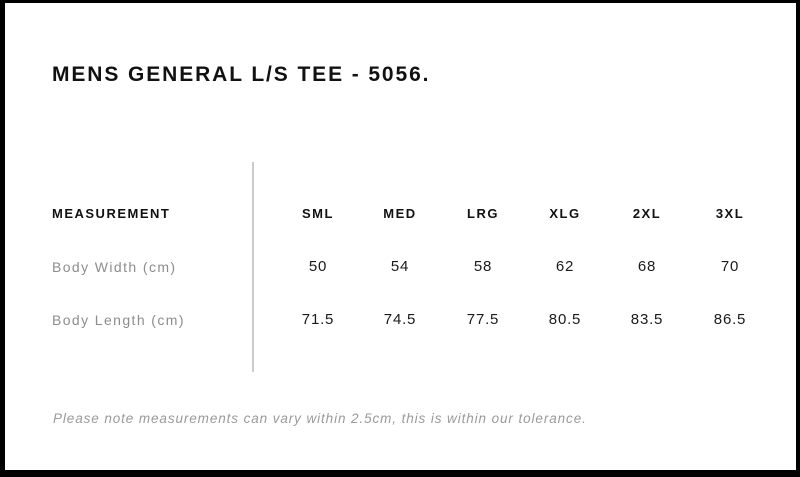  I want to click on row-label-body-width: Body Width (cm), so click(114, 267).